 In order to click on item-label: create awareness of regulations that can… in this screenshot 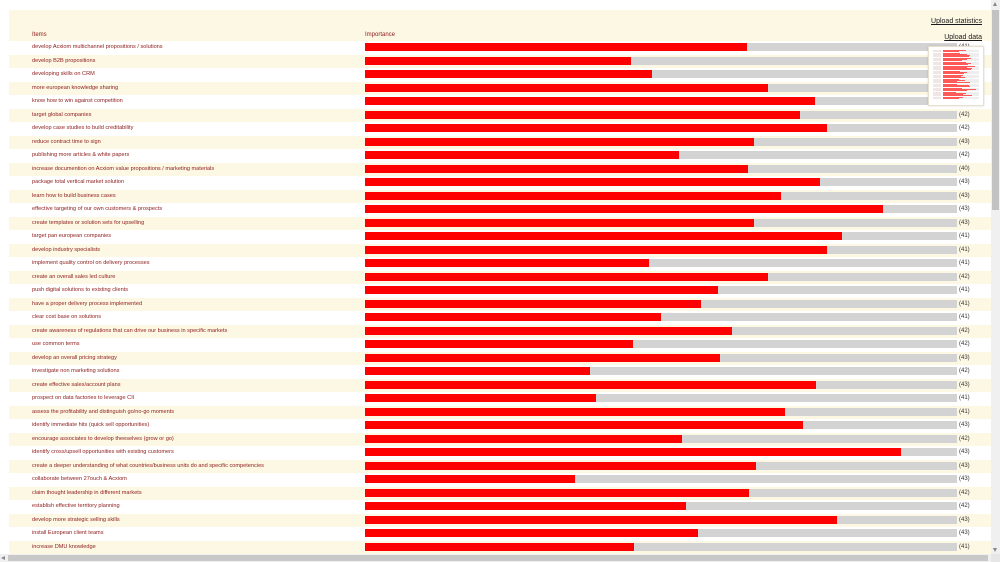, I will do `click(130, 330)`.